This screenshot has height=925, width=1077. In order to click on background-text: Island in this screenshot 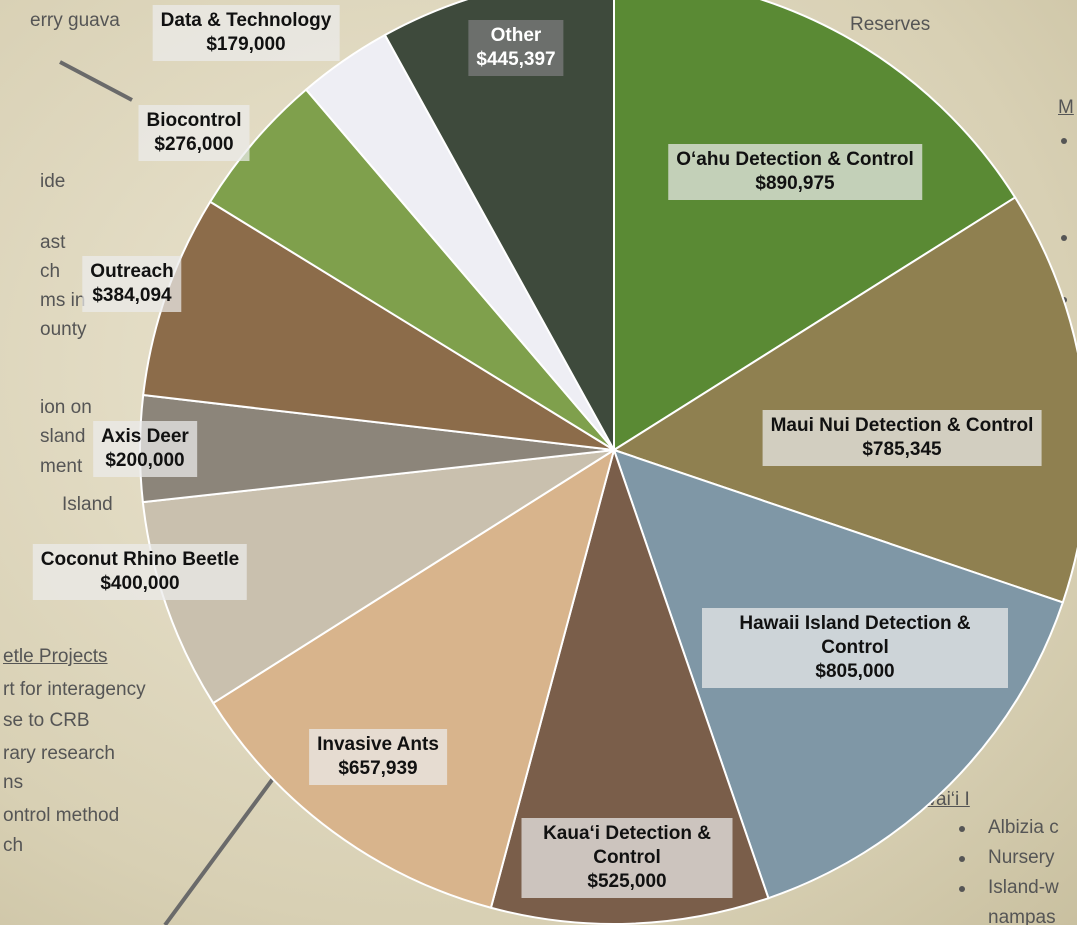, I will do `click(87, 504)`.